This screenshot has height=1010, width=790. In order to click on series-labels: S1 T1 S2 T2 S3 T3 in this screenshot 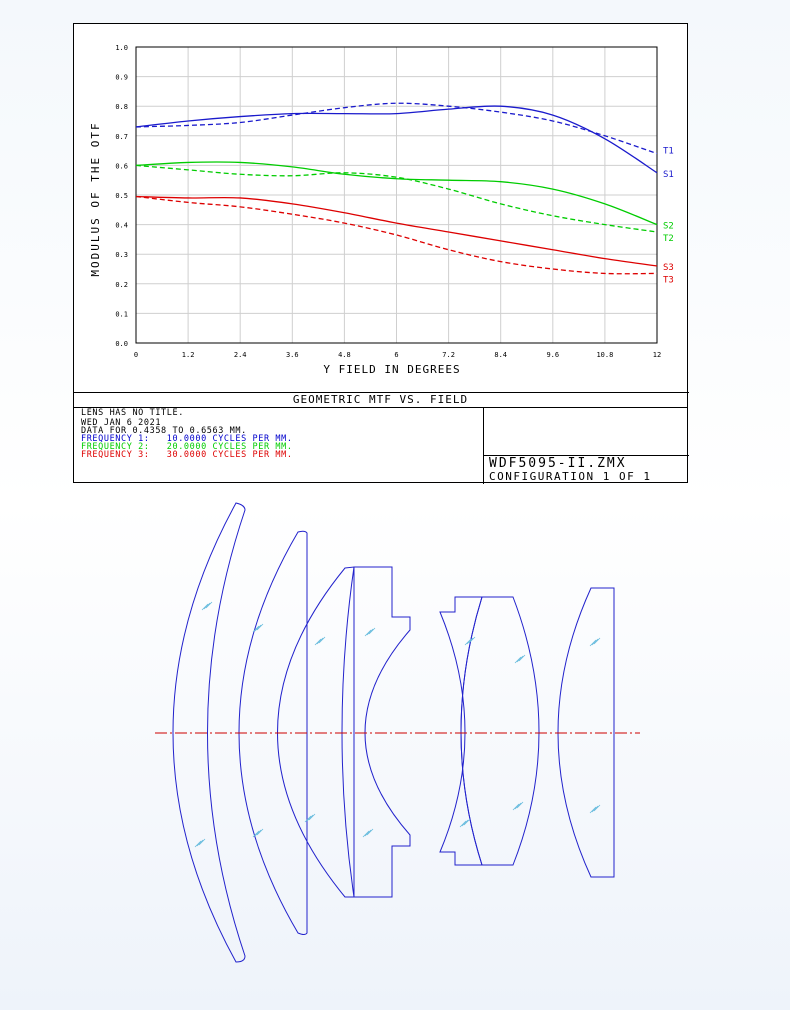, I will do `click(668, 216)`.